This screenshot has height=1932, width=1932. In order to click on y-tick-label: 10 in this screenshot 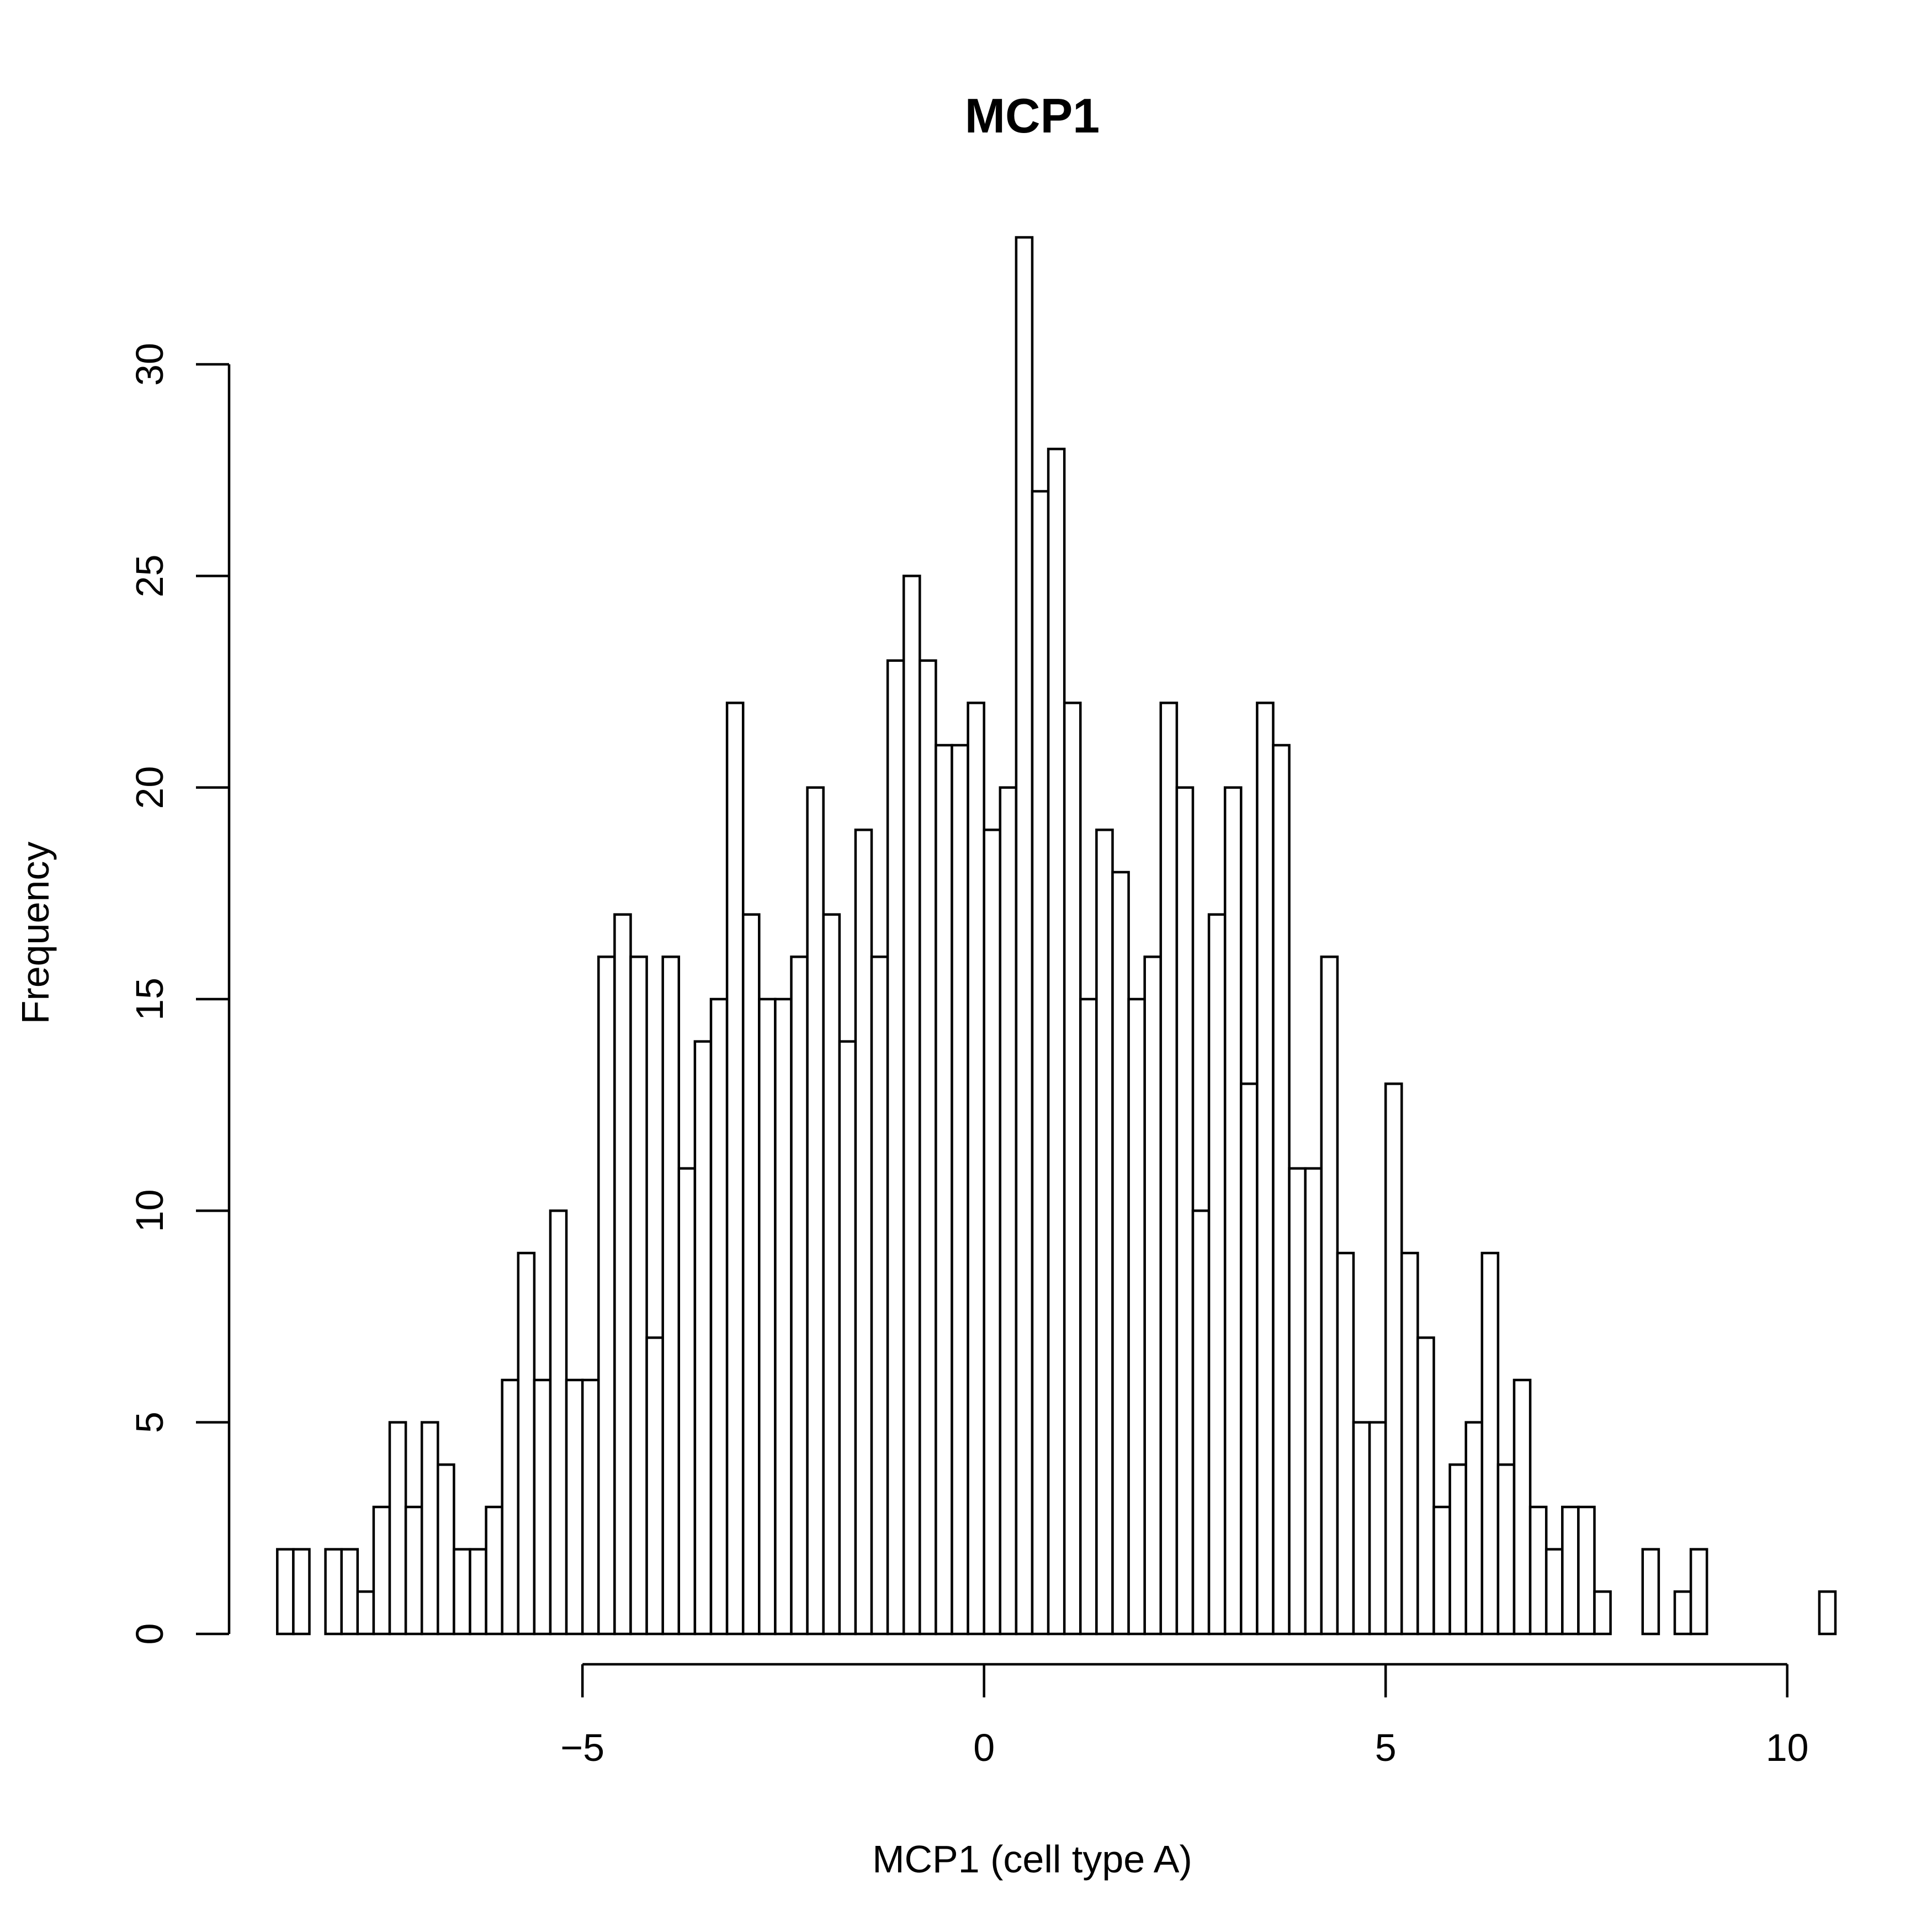, I will do `click(149, 1210)`.